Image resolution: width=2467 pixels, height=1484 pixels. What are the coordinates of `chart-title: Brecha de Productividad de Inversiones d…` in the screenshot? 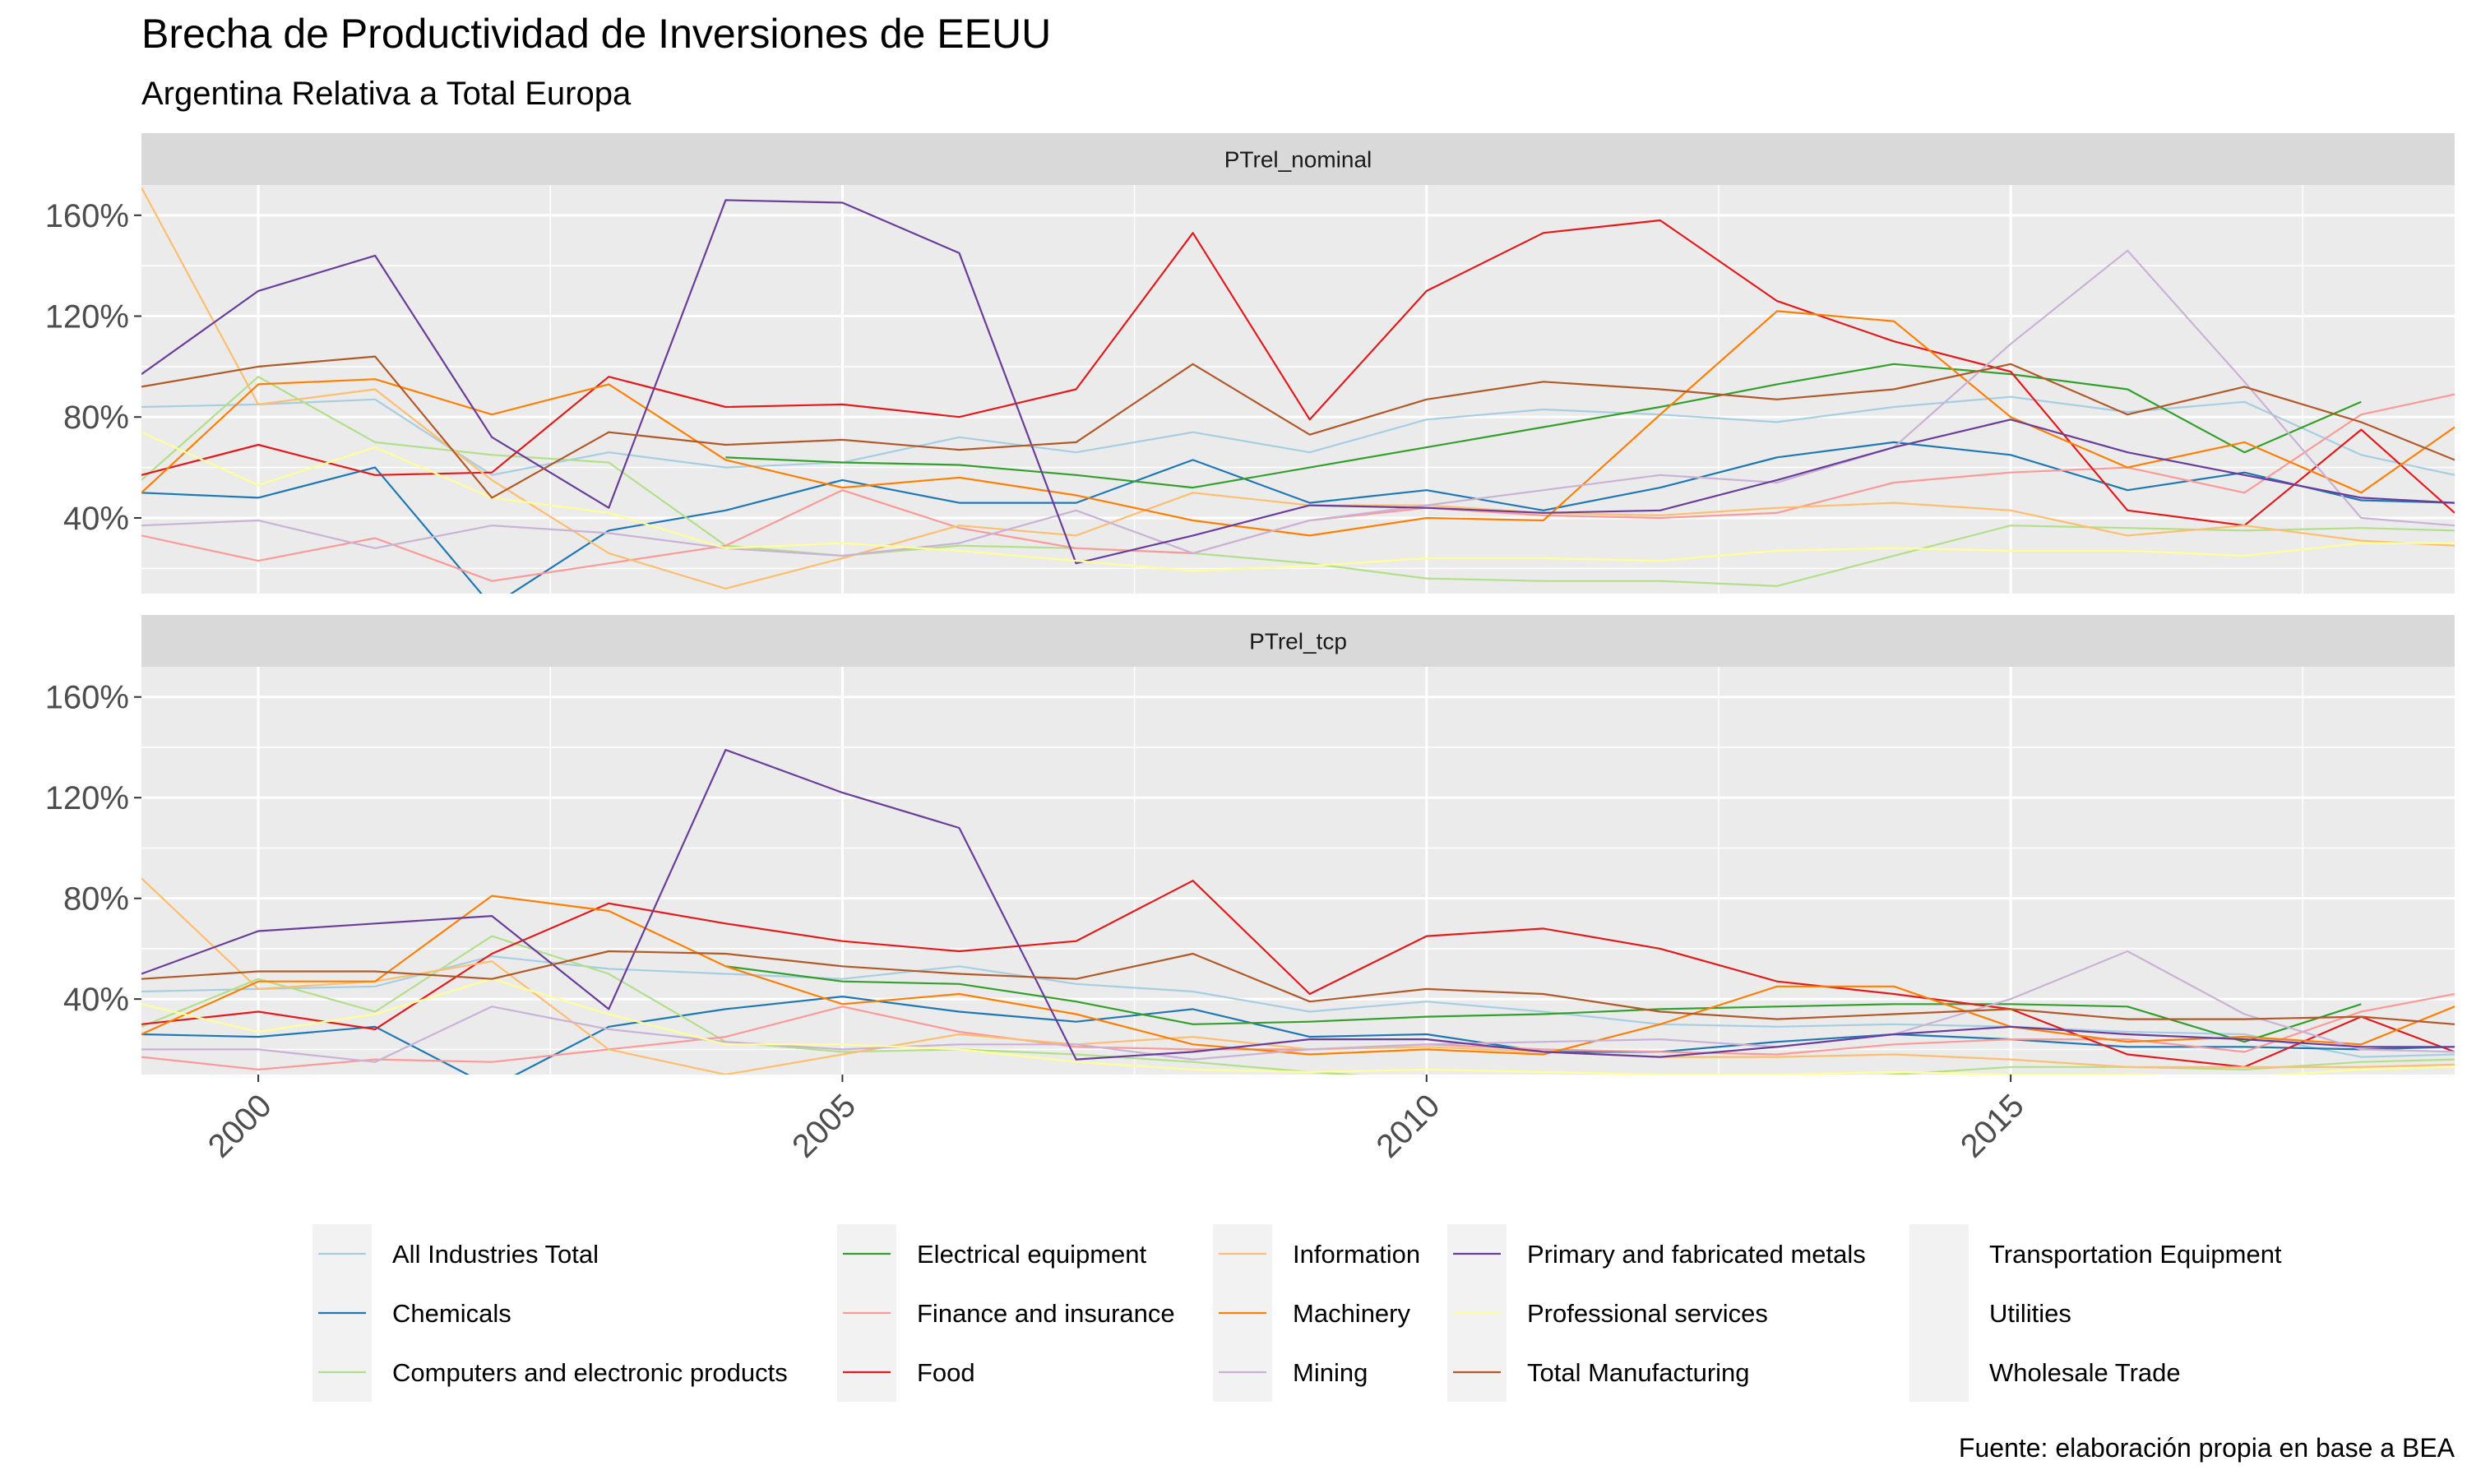 It's located at (596, 34).